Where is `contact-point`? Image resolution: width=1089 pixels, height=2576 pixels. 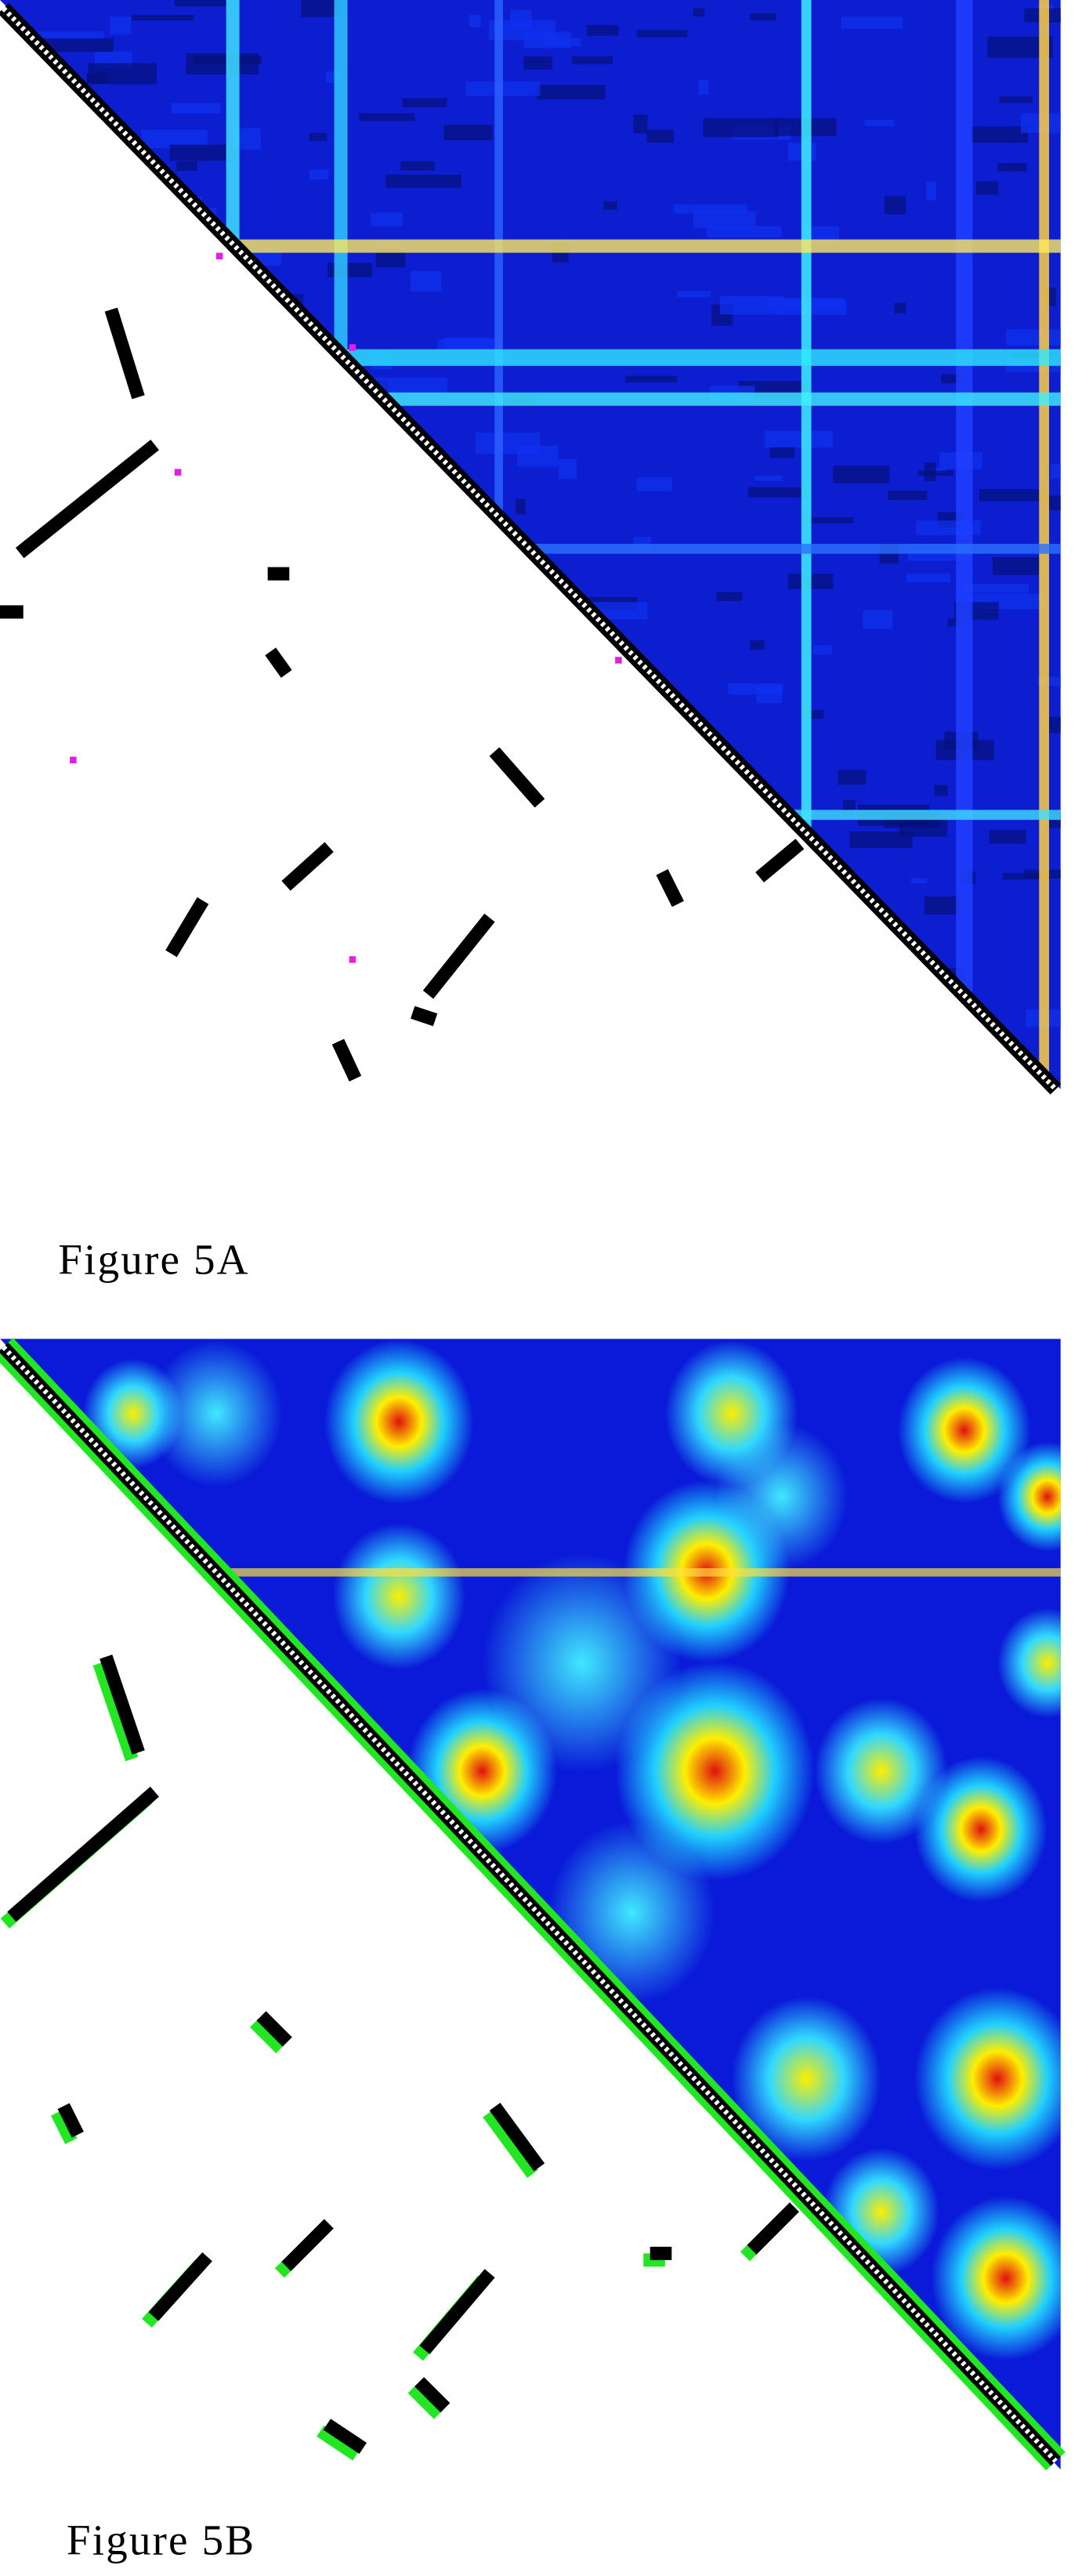
contact-point is located at coordinates (352, 959).